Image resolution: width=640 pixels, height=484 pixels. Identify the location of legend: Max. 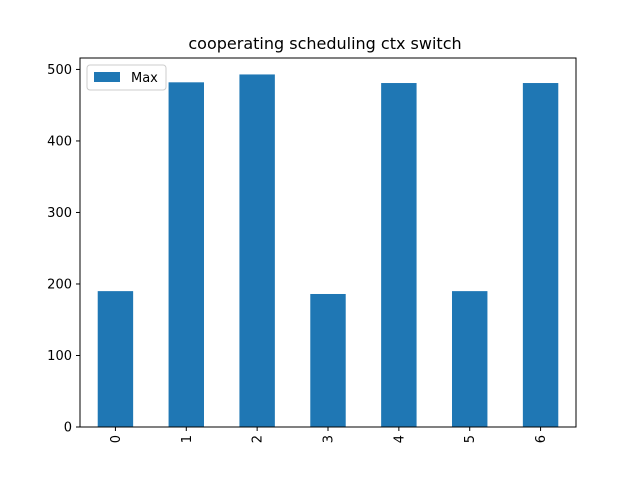
(126, 77).